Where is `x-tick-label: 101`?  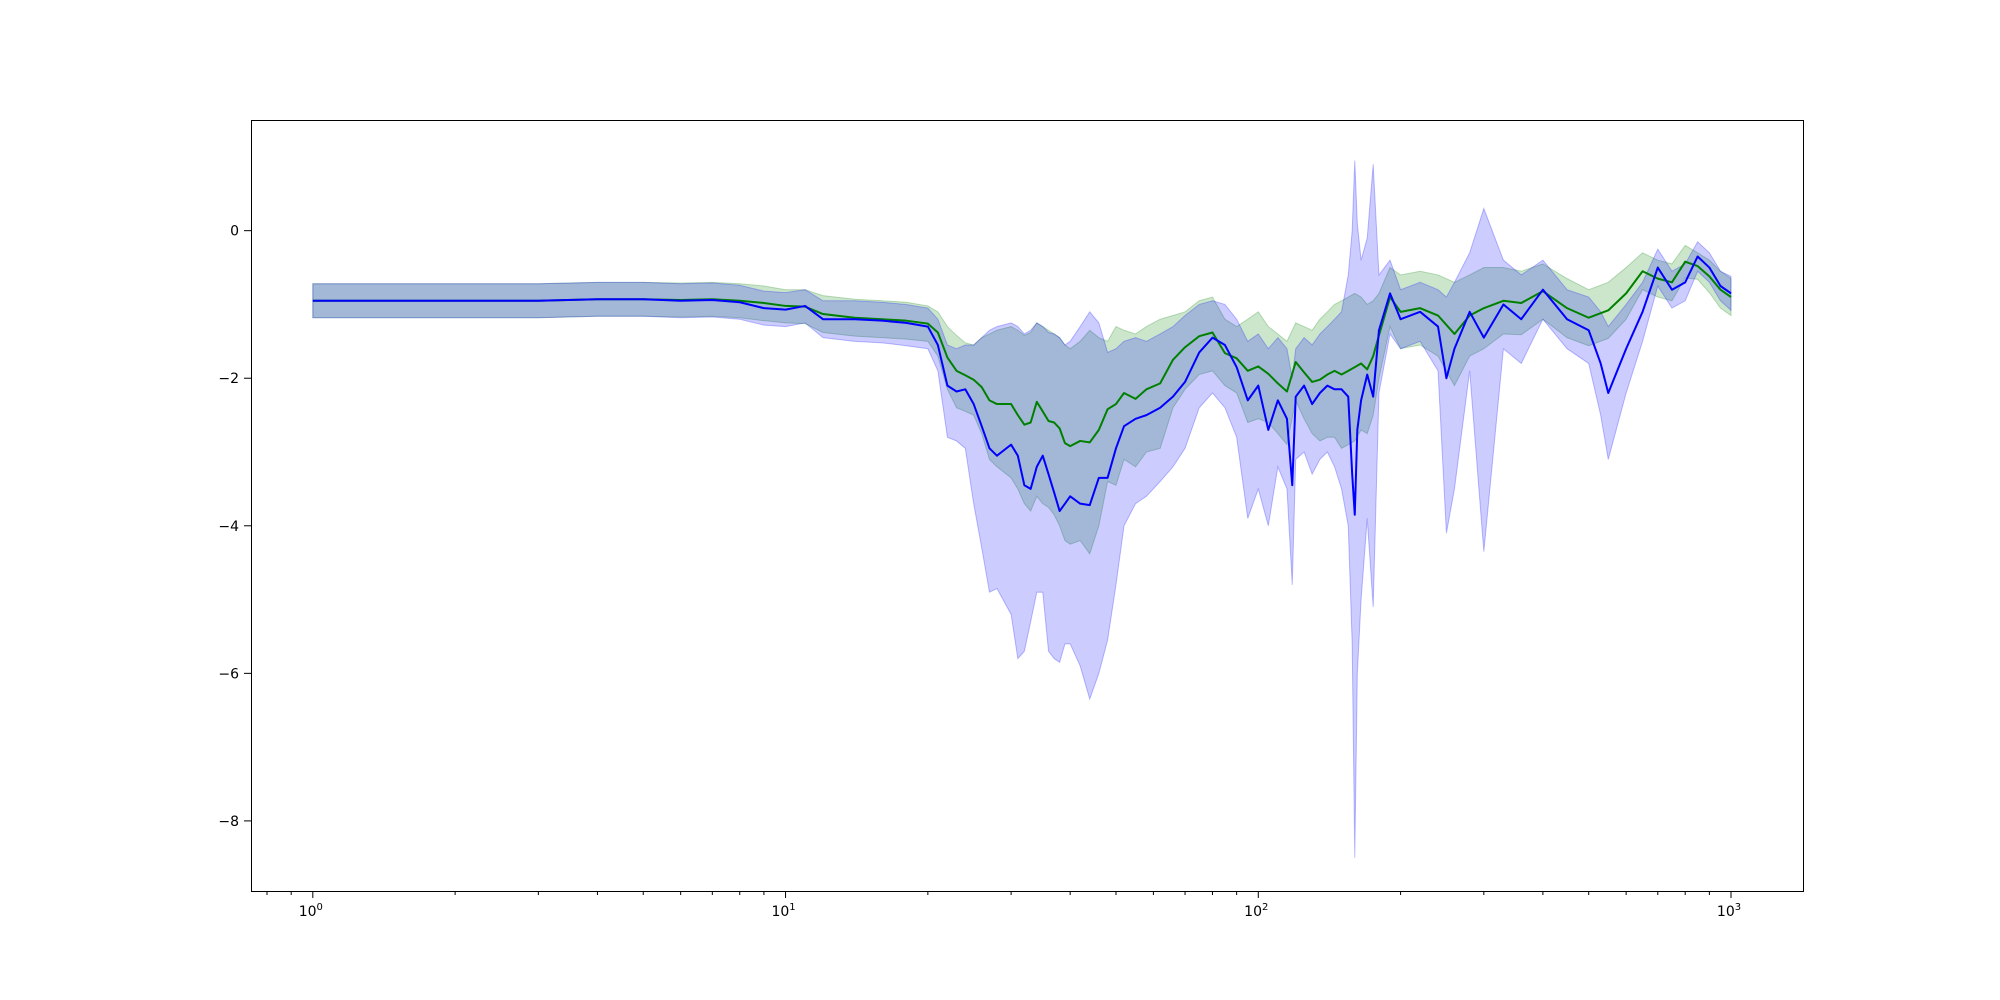 x-tick-label: 101 is located at coordinates (783, 911).